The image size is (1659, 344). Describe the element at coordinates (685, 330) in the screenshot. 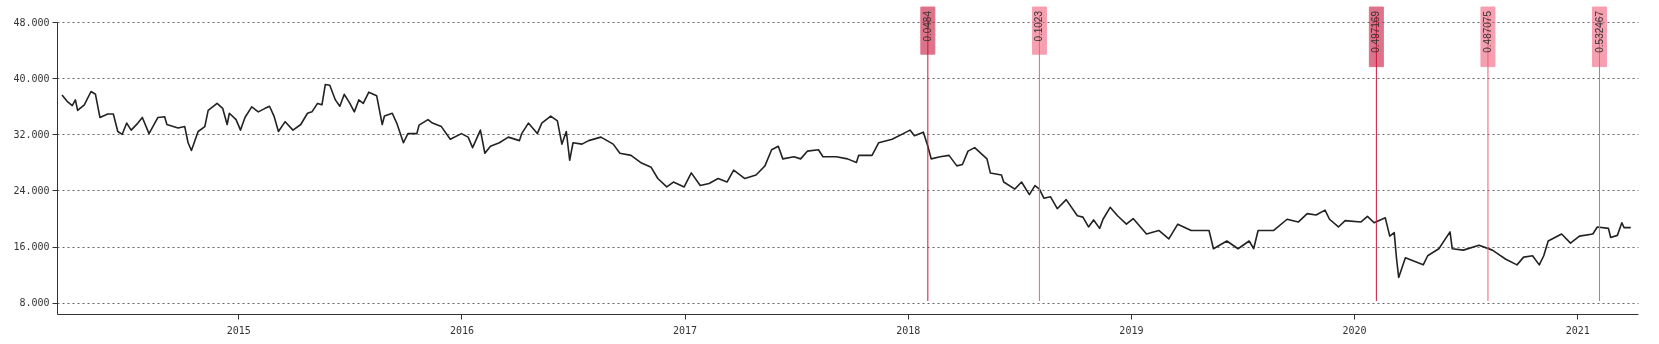

I see `x-tick-label: 2017` at that location.